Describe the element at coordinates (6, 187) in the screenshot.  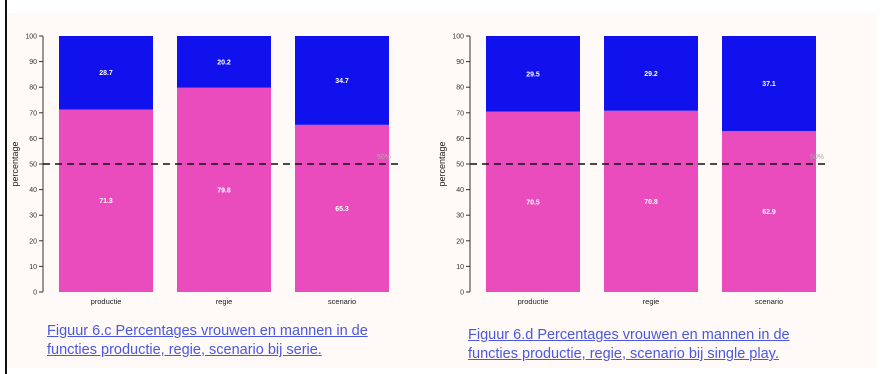
I see `left-border-line` at that location.